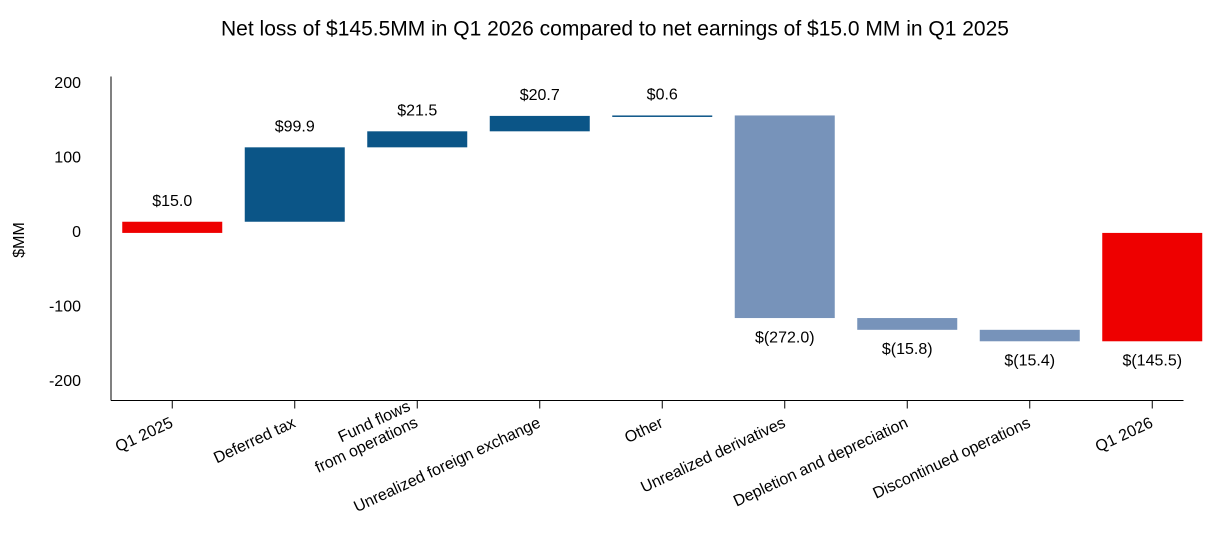  What do you see at coordinates (19, 240) in the screenshot?
I see `y-axis-title: $MM` at bounding box center [19, 240].